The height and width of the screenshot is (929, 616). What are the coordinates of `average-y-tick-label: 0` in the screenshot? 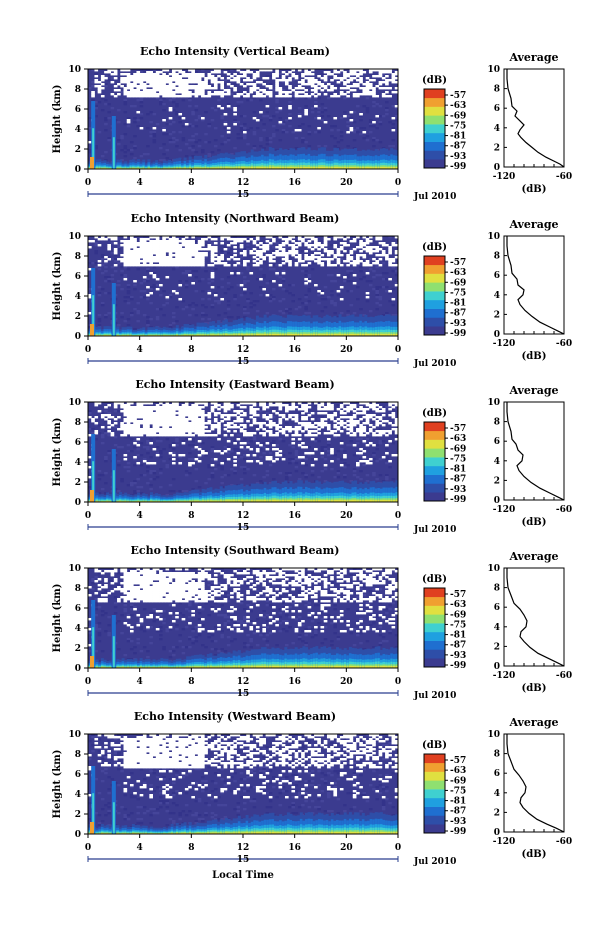 It's located at (497, 168).